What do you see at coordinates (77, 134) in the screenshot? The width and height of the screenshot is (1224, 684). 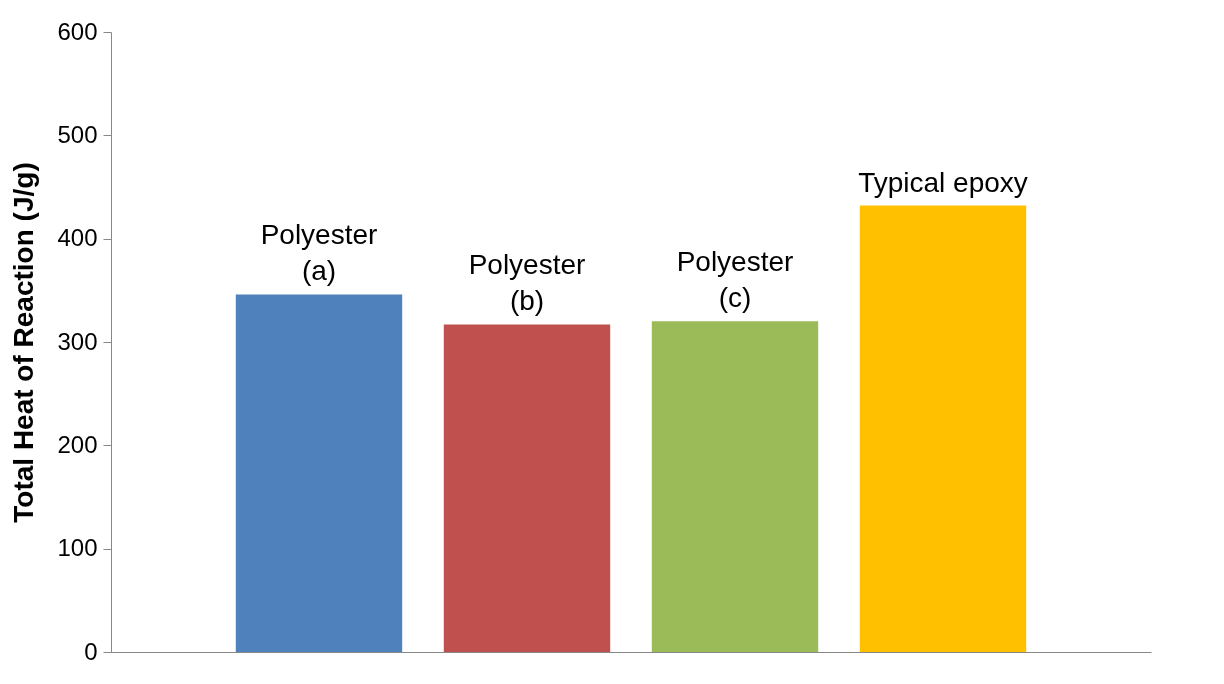 I see `y-tick-label: 500` at bounding box center [77, 134].